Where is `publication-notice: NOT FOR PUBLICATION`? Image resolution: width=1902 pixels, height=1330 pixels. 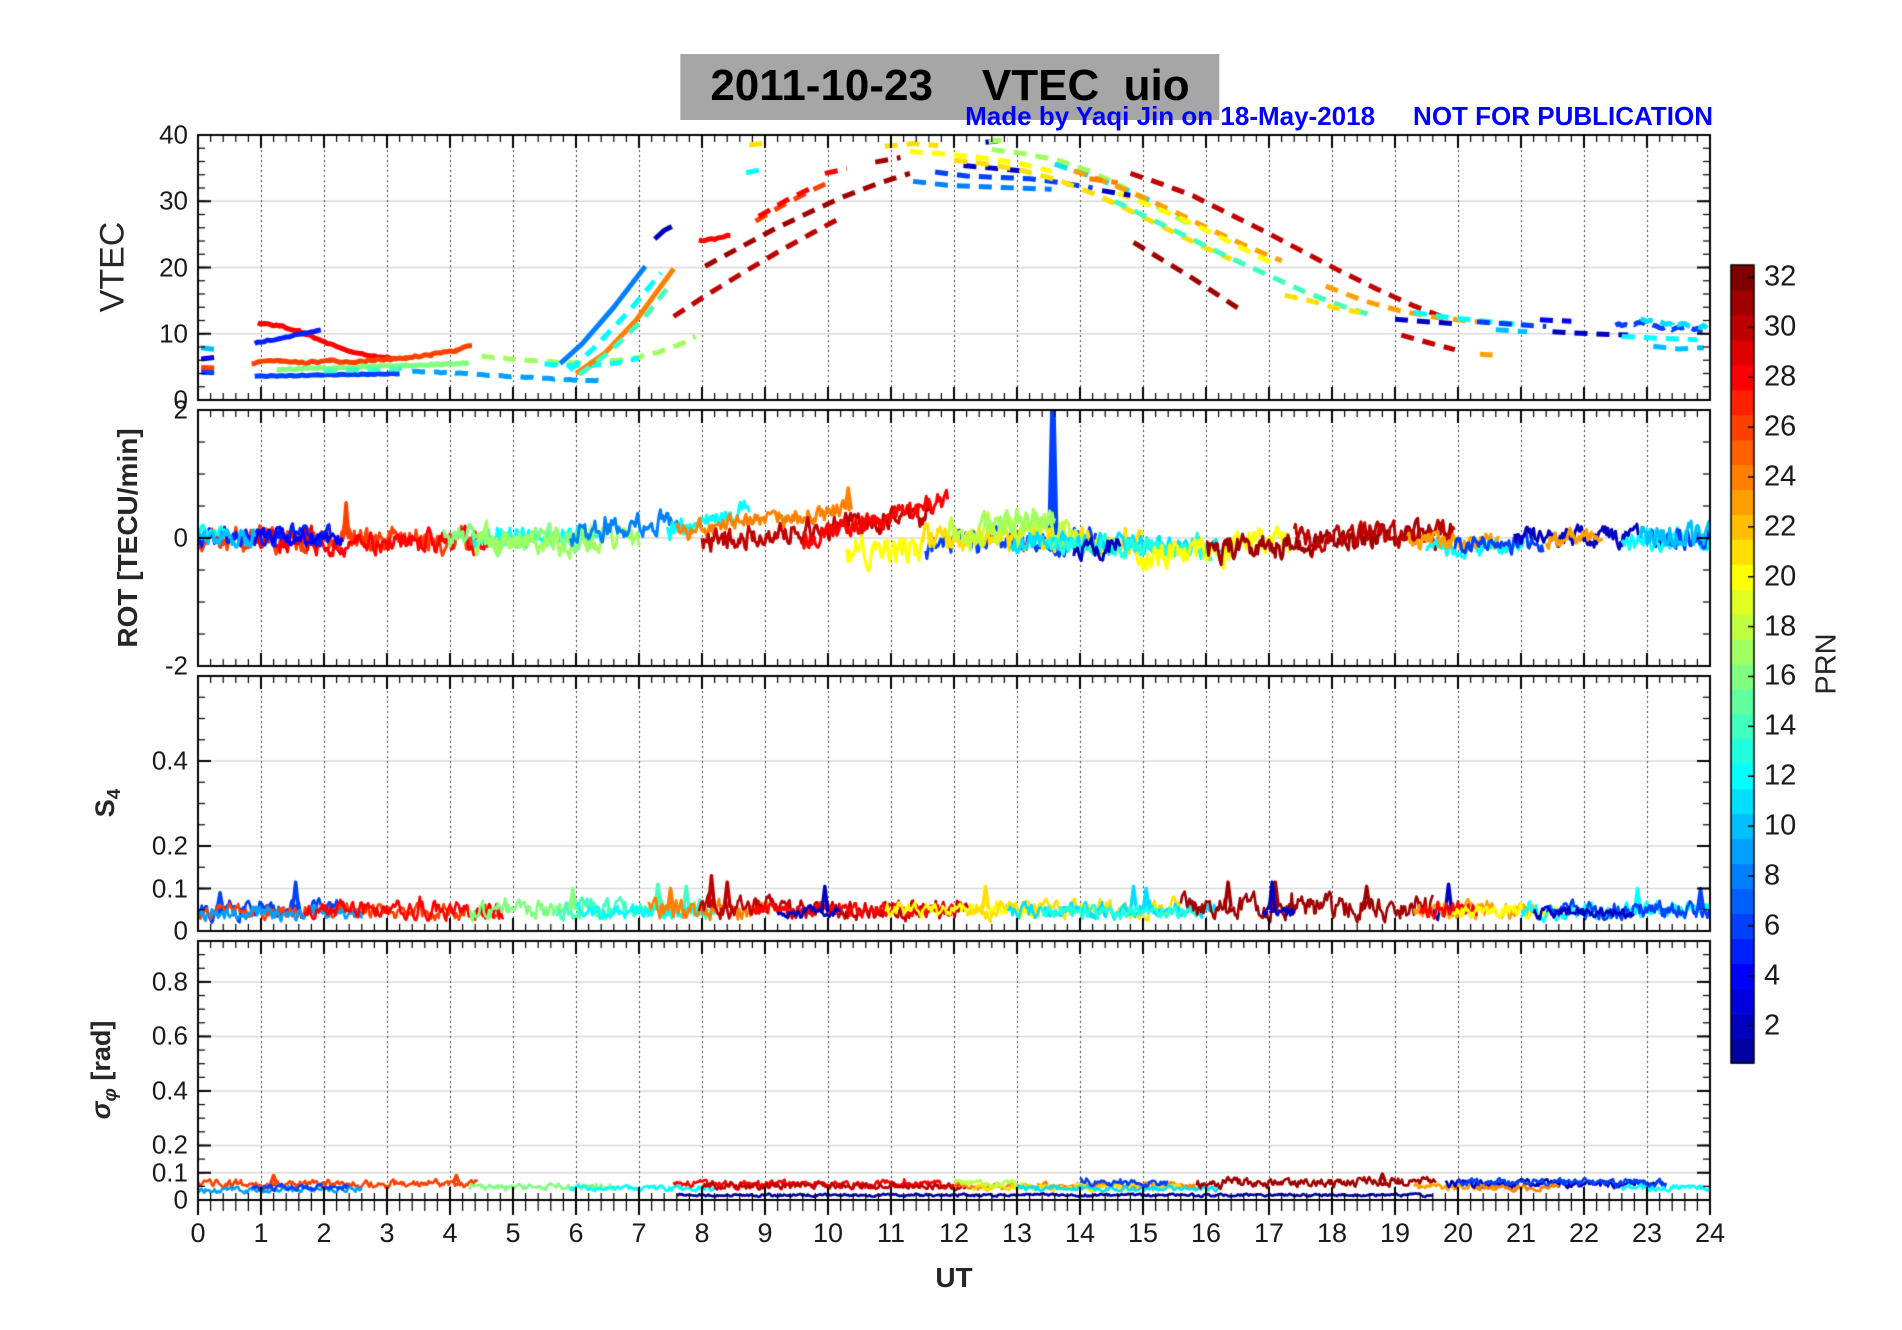 publication-notice: NOT FOR PUBLICATION is located at coordinates (1563, 116).